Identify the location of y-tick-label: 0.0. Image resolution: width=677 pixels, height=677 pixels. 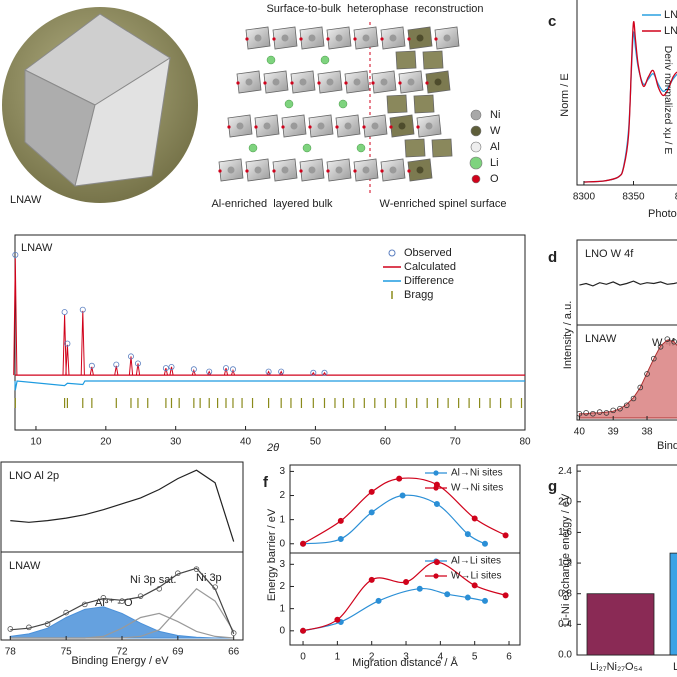
(565, 655).